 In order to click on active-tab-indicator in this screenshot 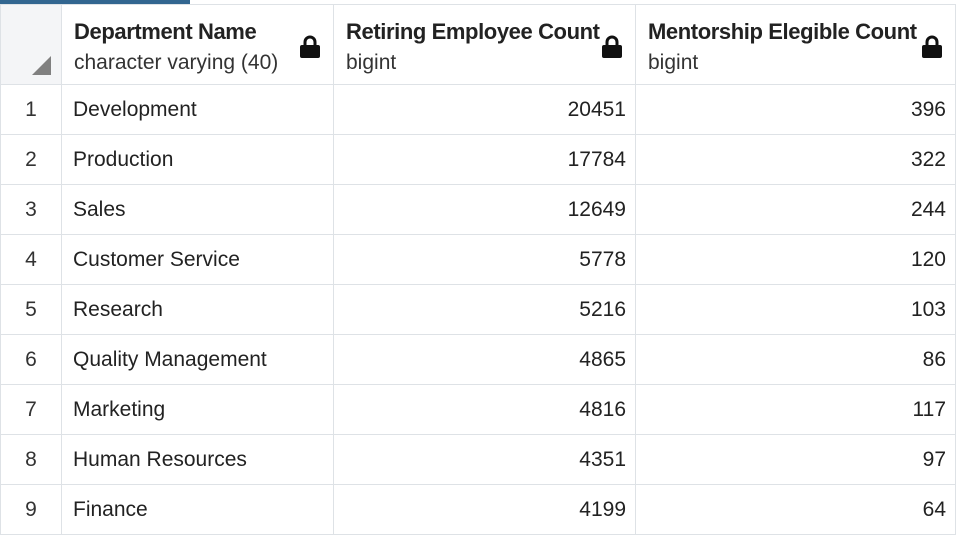, I will do `click(95, 2)`.